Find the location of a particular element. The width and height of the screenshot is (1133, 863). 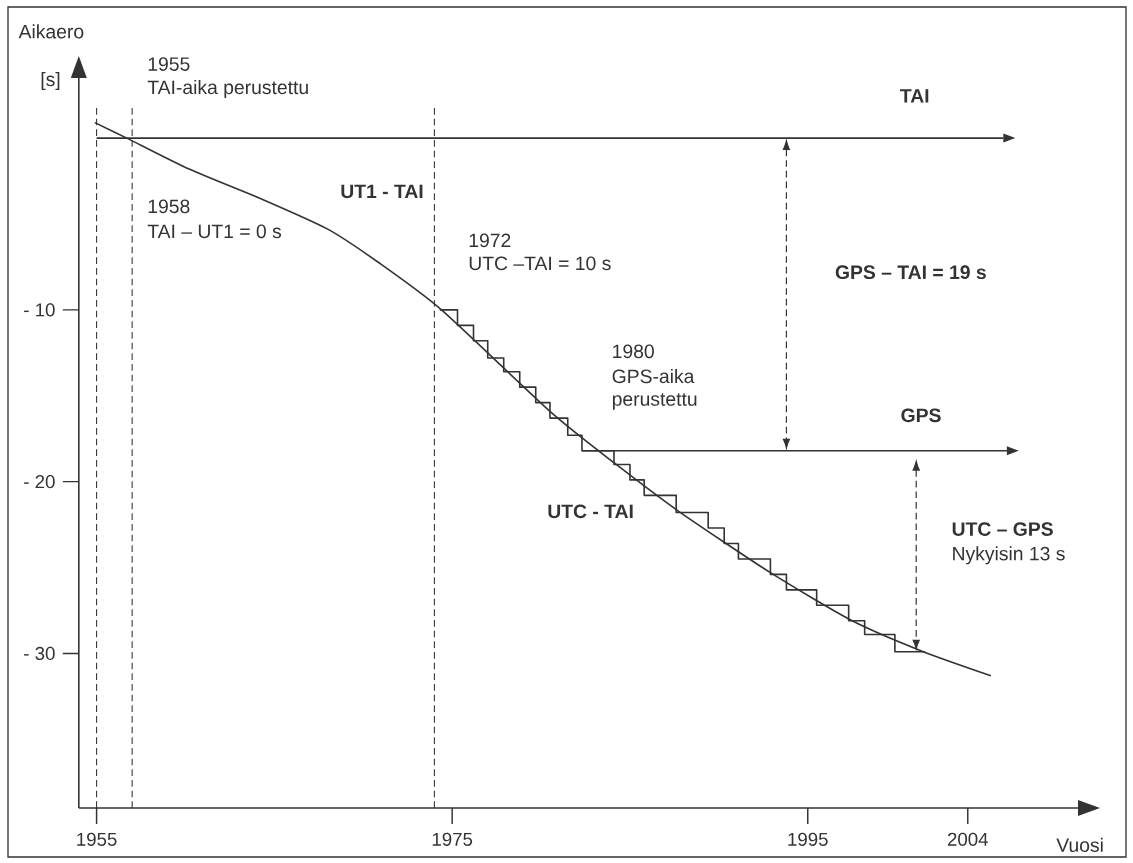

annotation: UTC –TAI = 10 s is located at coordinates (540, 263).